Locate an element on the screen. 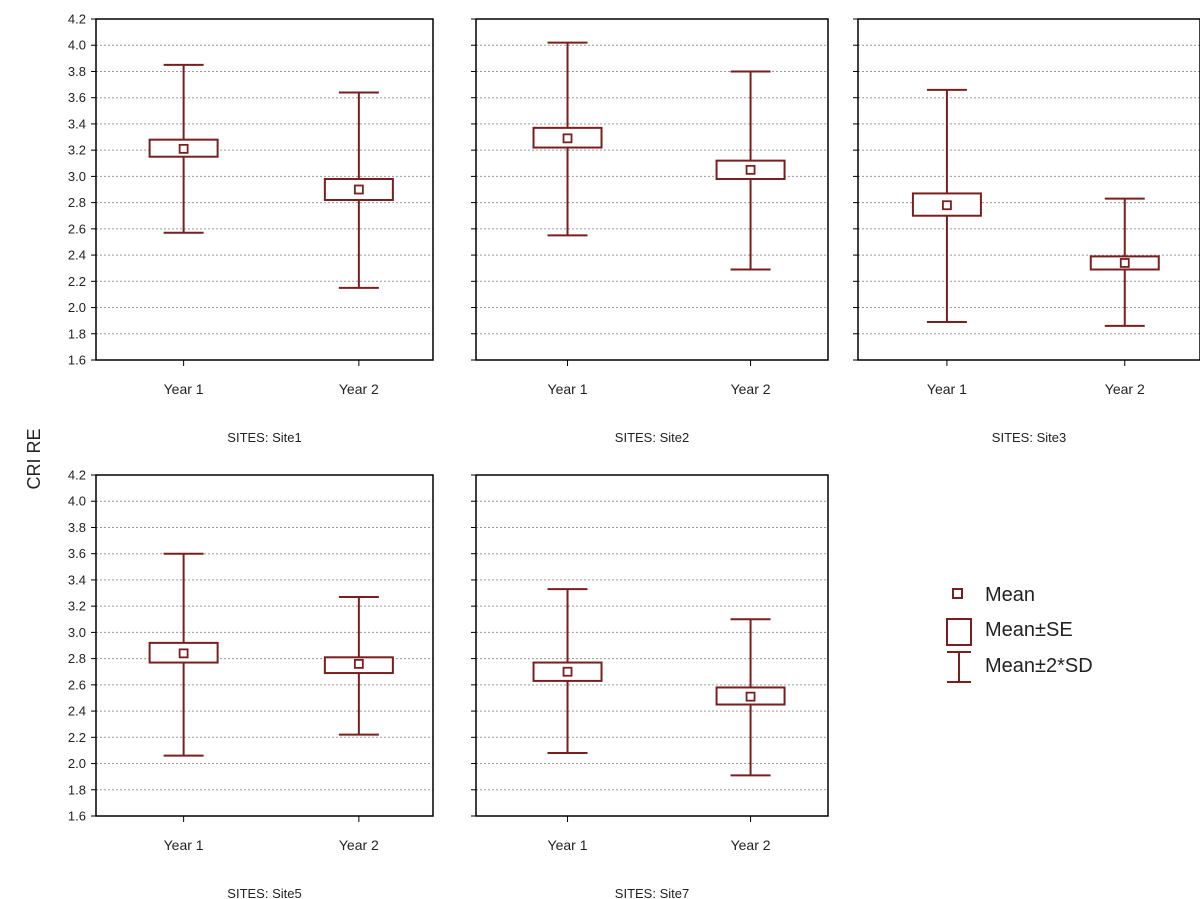  legend-mean-symbol is located at coordinates (957, 593).